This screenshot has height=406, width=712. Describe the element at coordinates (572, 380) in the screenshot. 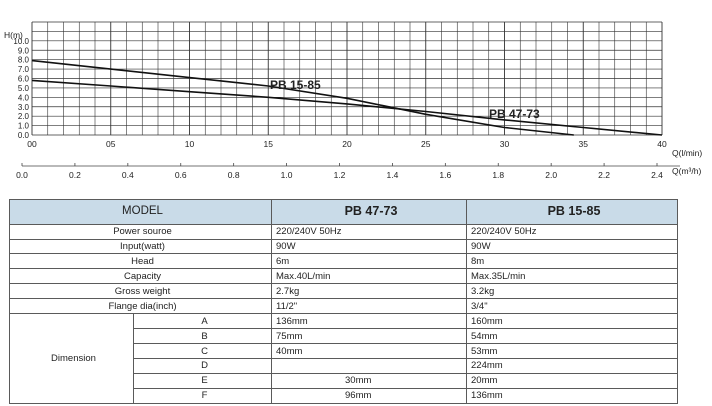

I see `value-b: 20mm` at that location.